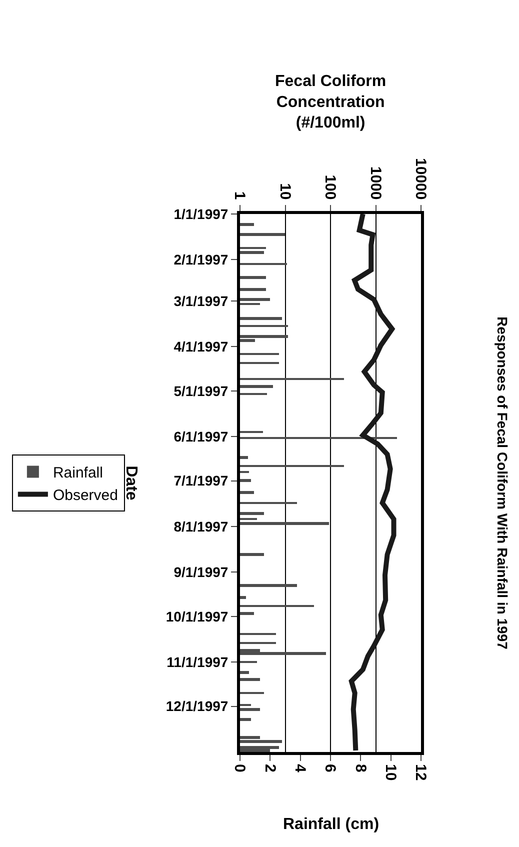  I want to click on y-tick-label: 10/1/1997, so click(197, 616).